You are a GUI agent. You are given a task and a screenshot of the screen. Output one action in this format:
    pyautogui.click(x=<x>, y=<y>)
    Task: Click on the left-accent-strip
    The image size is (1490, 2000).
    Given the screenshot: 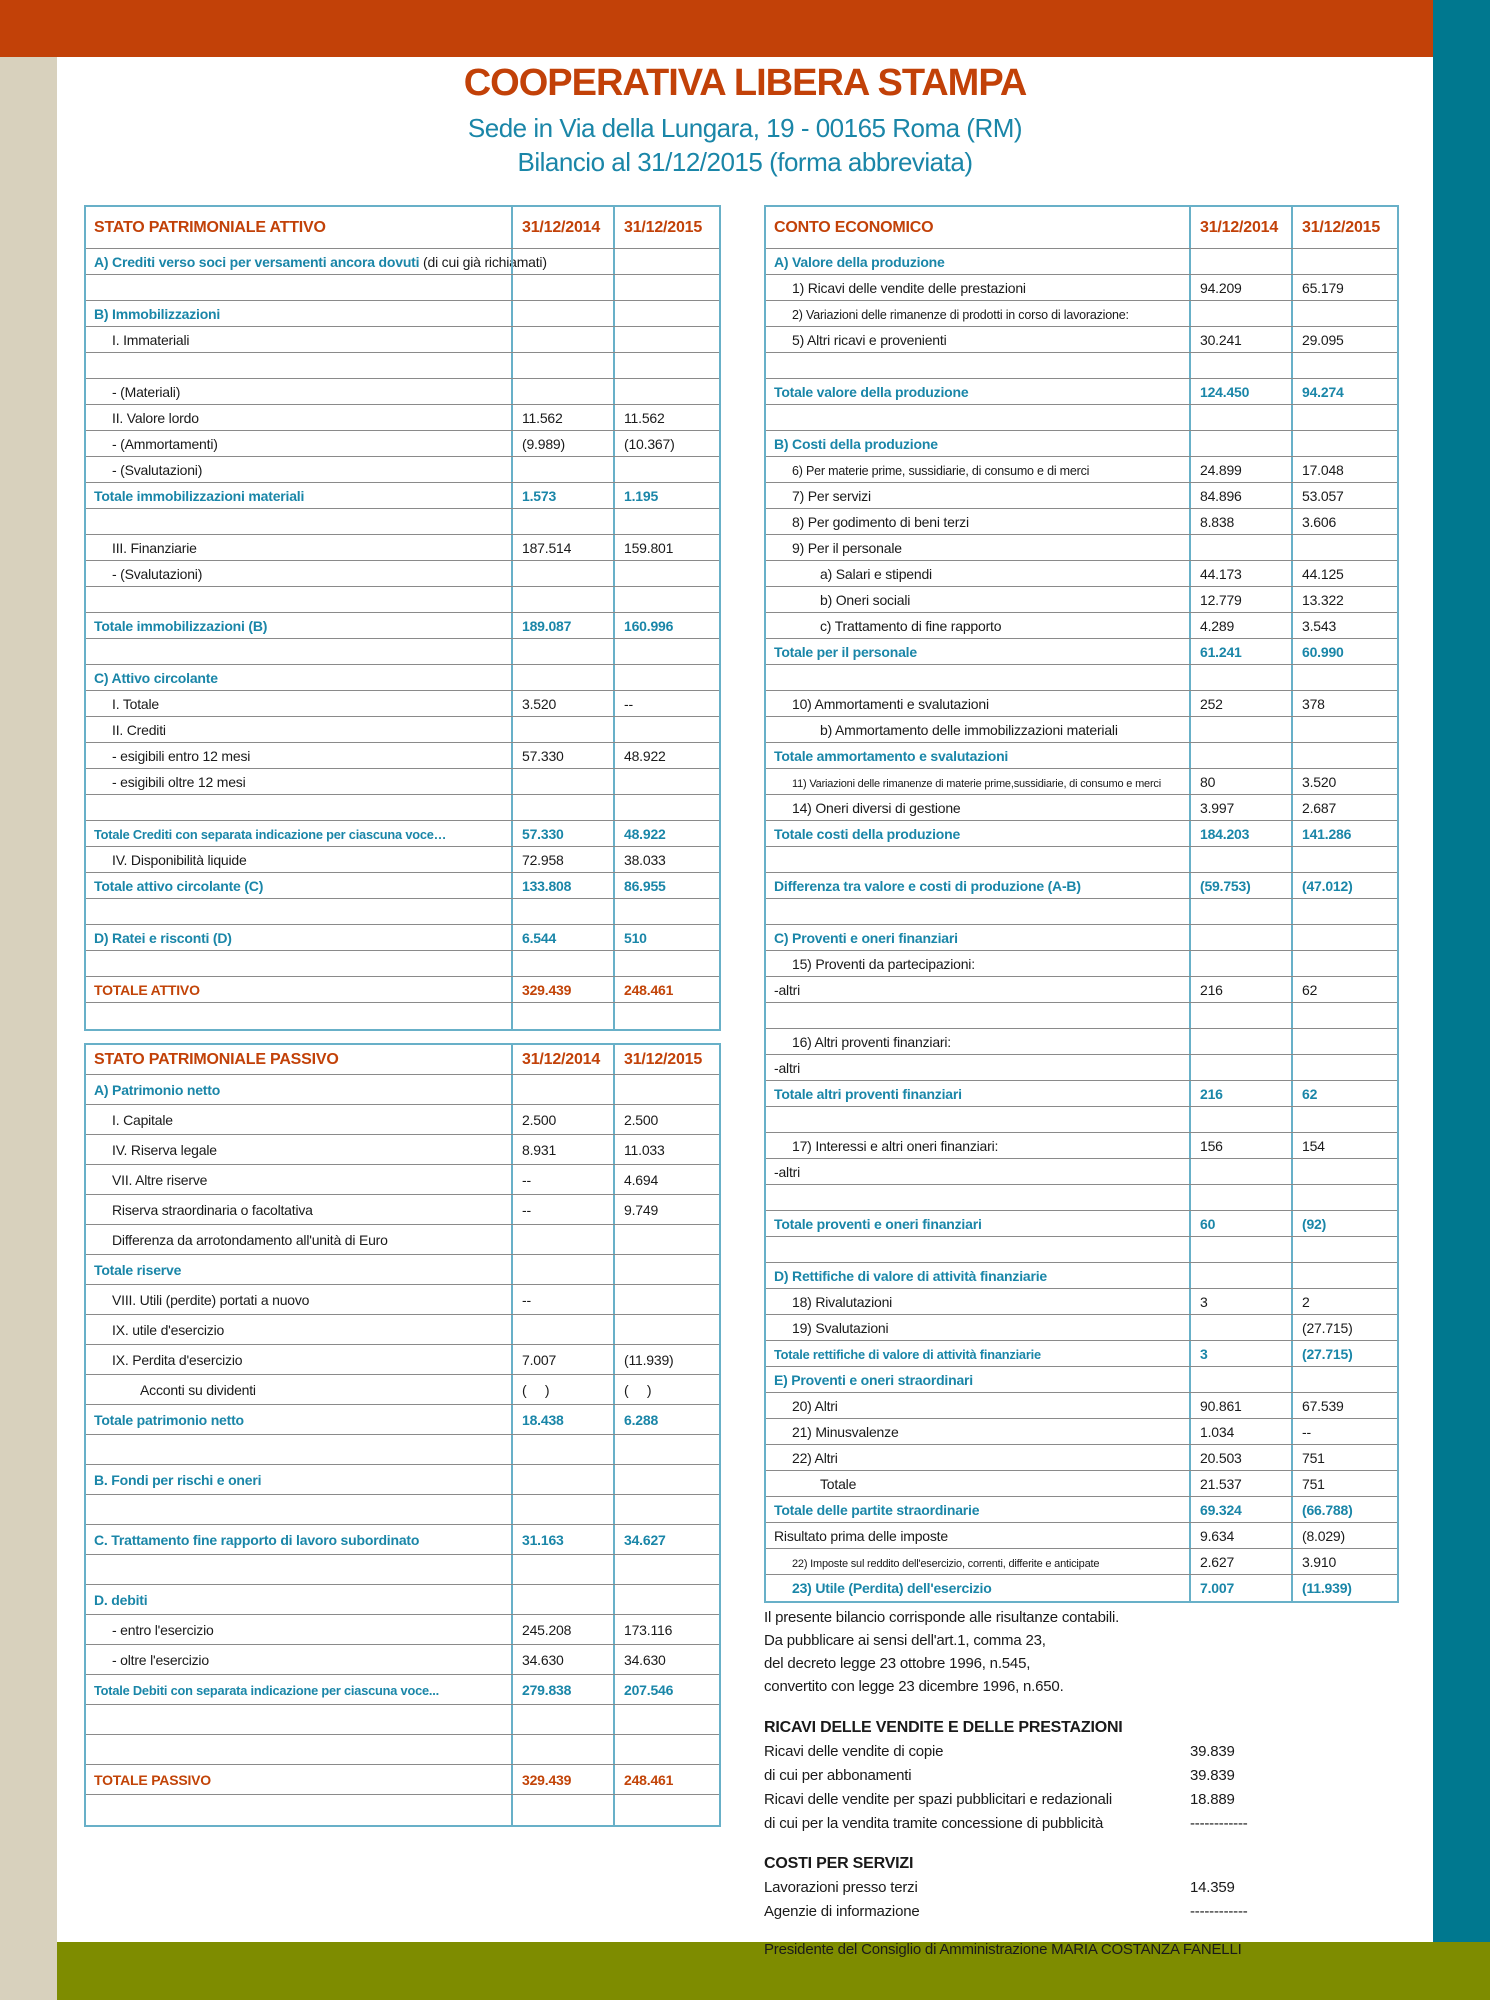 What is the action you would take?
    pyautogui.click(x=28, y=1028)
    